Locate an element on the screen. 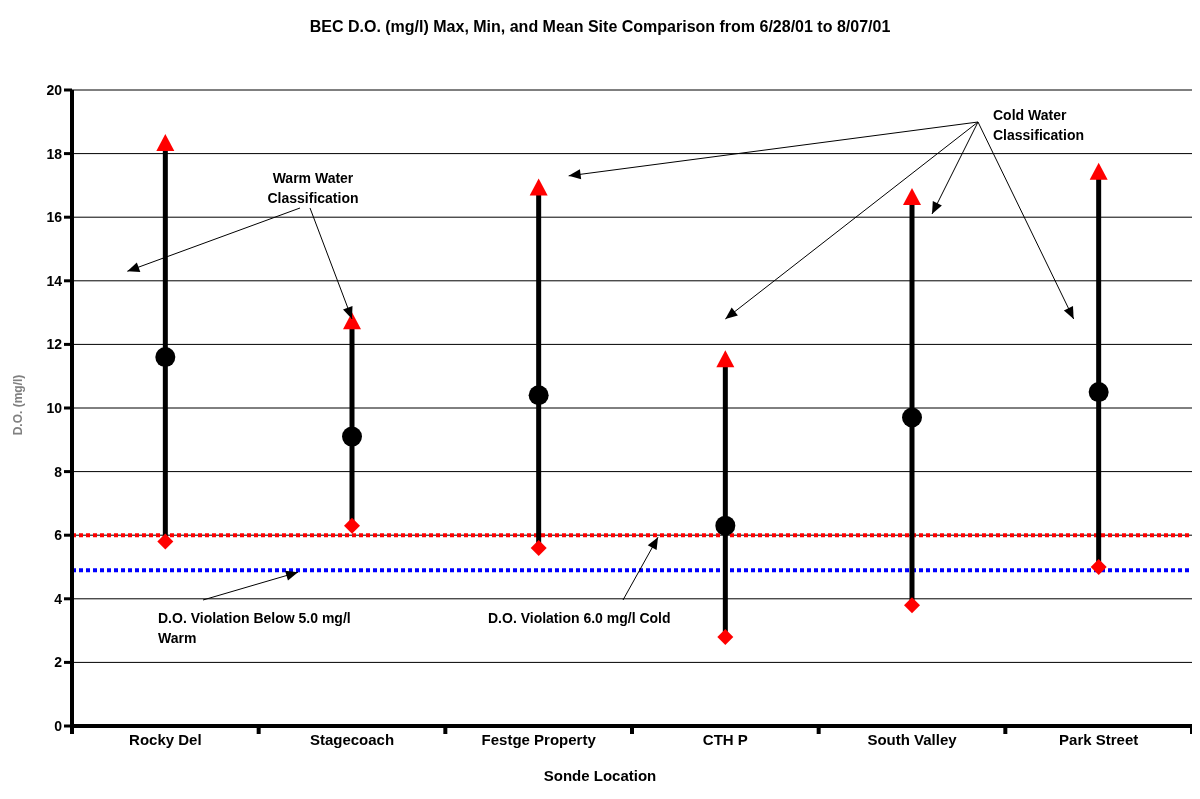 Image resolution: width=1200 pixels, height=799 pixels. y-tick-label: 4 is located at coordinates (58, 598).